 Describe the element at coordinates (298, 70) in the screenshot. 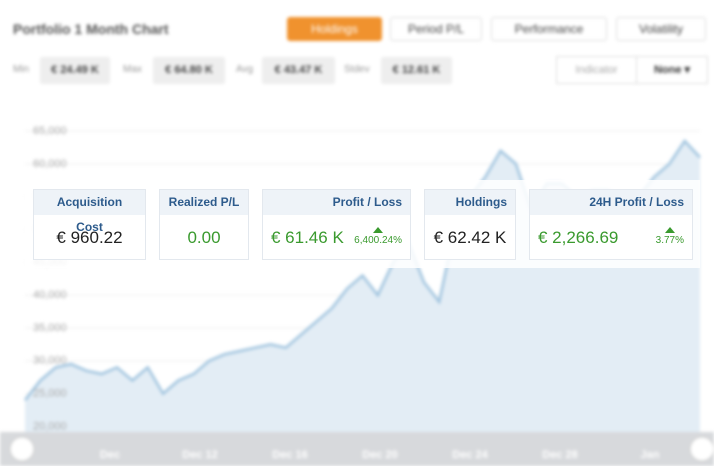

I see `stat-value: € 43.47 K` at that location.